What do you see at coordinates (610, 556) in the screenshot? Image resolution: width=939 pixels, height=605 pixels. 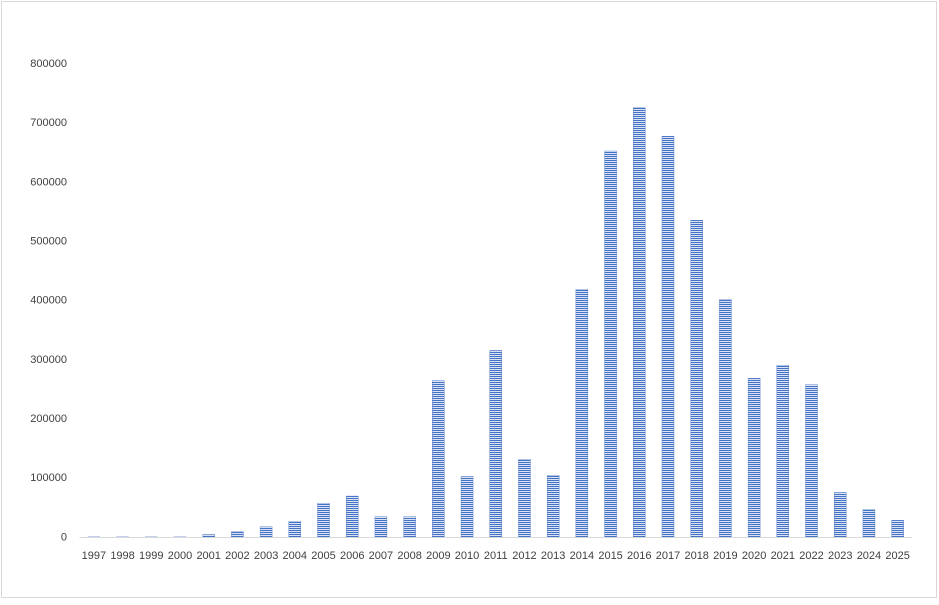 I see `x-tick-label: 2015` at bounding box center [610, 556].